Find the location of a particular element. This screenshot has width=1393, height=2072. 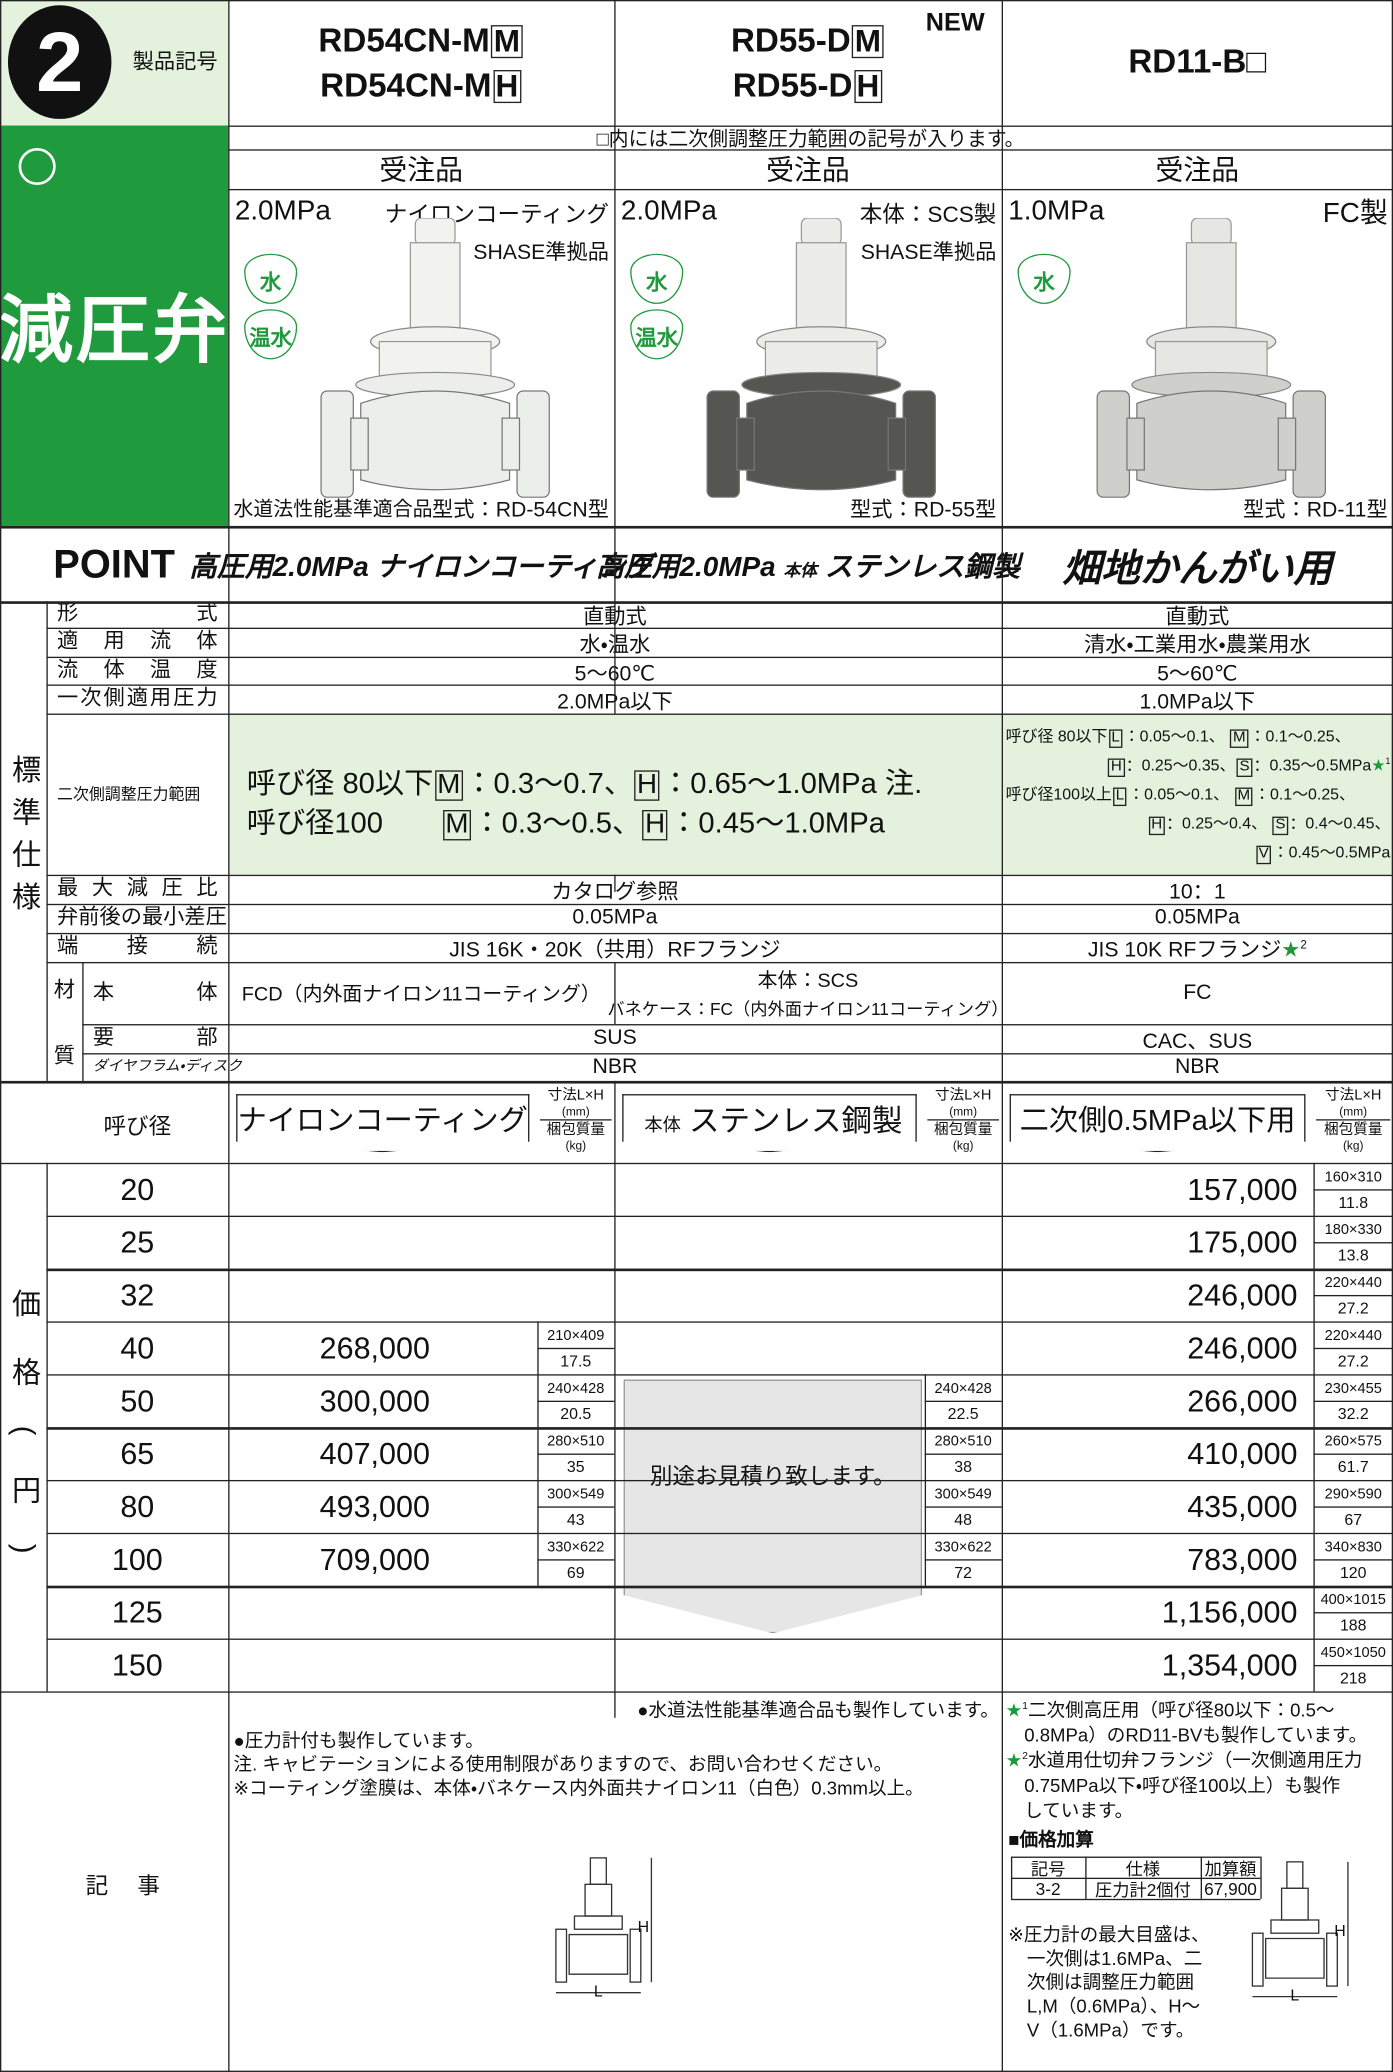

rich-text: 呼び径 80以下 M ：0.3～0.7、 H ：0.65～1.0MPa 注. is located at coordinates (584, 781).